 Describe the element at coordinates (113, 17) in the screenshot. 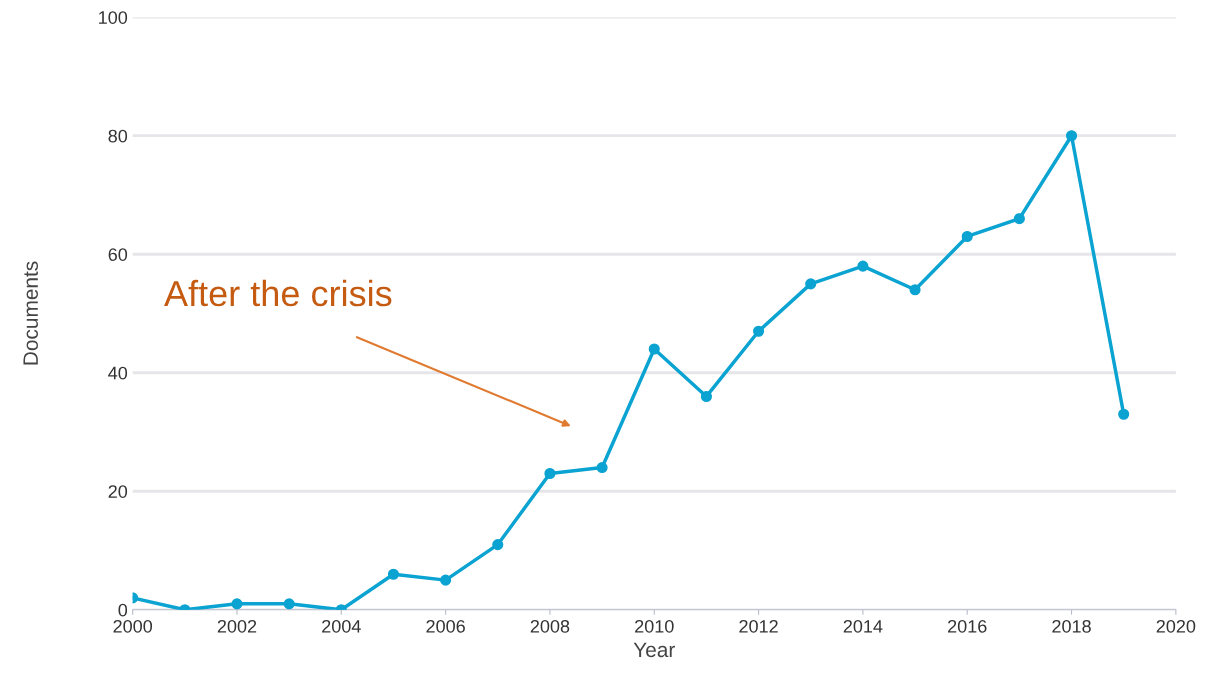

I see `y-tick-label: 100` at that location.